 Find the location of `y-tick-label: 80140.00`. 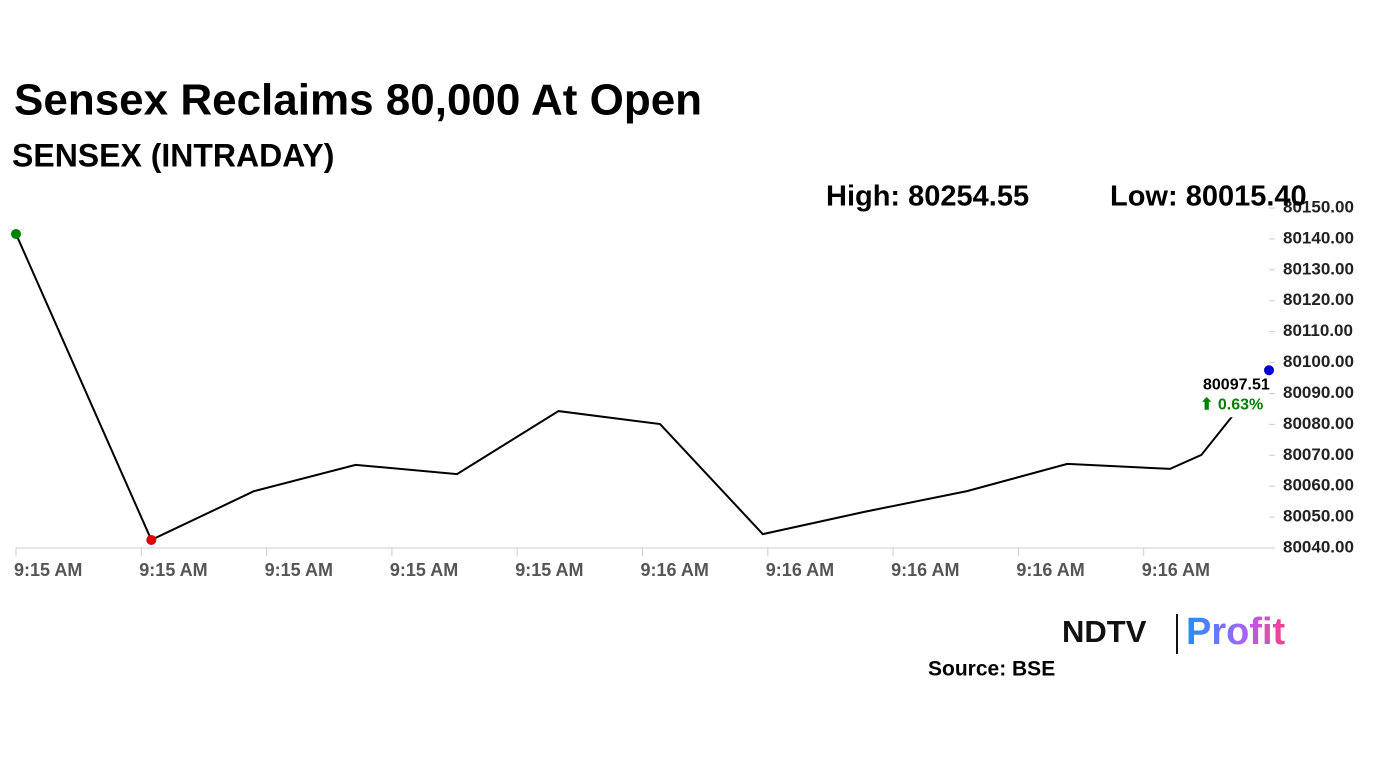

y-tick-label: 80140.00 is located at coordinates (1318, 237).